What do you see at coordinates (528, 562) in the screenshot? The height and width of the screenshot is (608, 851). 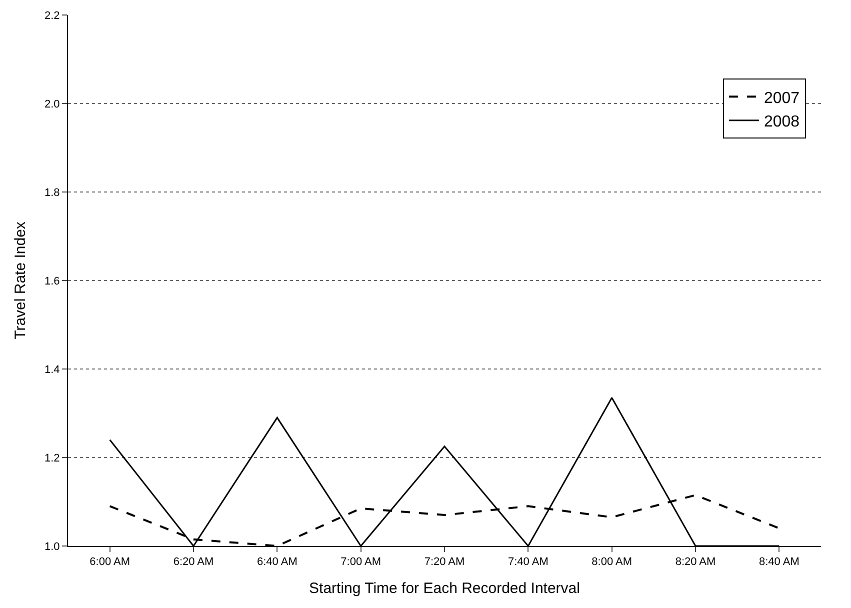 I see `x-tick-label: 7:40 AM` at bounding box center [528, 562].